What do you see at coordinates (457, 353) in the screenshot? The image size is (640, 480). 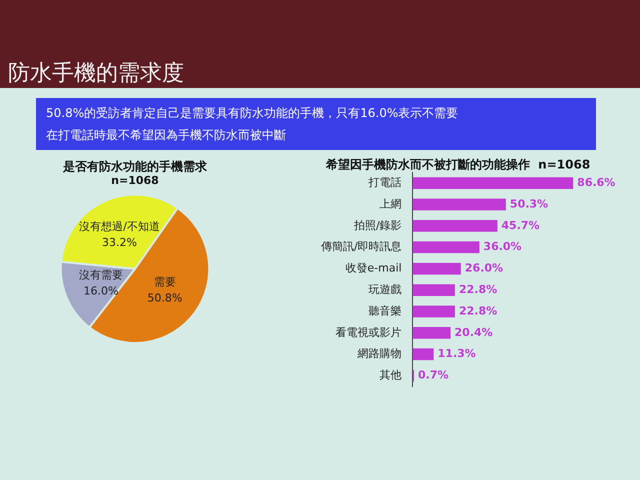 I see `data-label: 11.3%` at bounding box center [457, 353].